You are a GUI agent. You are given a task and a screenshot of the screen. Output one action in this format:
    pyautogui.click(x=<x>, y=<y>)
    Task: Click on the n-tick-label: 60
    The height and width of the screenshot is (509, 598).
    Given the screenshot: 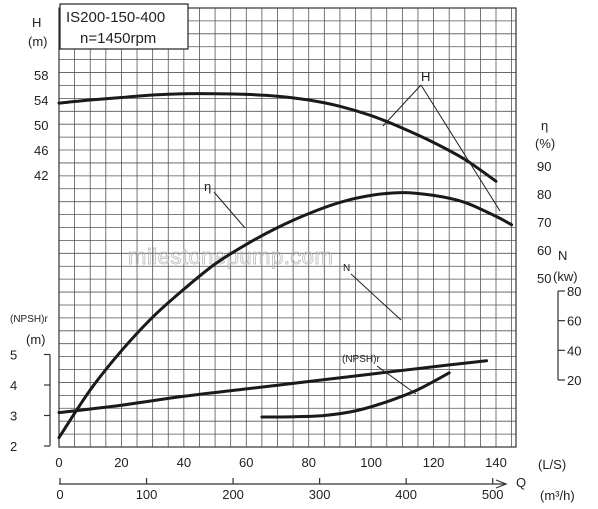 What is the action you would take?
    pyautogui.click(x=574, y=321)
    